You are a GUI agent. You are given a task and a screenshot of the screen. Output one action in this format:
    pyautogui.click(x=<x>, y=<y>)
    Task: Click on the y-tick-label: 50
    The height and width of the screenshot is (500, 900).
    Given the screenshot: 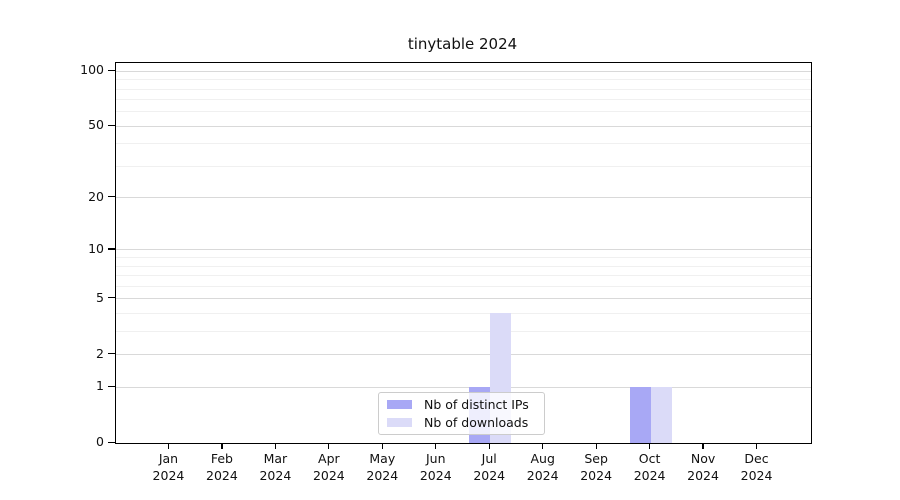 What is the action you would take?
    pyautogui.click(x=96, y=125)
    